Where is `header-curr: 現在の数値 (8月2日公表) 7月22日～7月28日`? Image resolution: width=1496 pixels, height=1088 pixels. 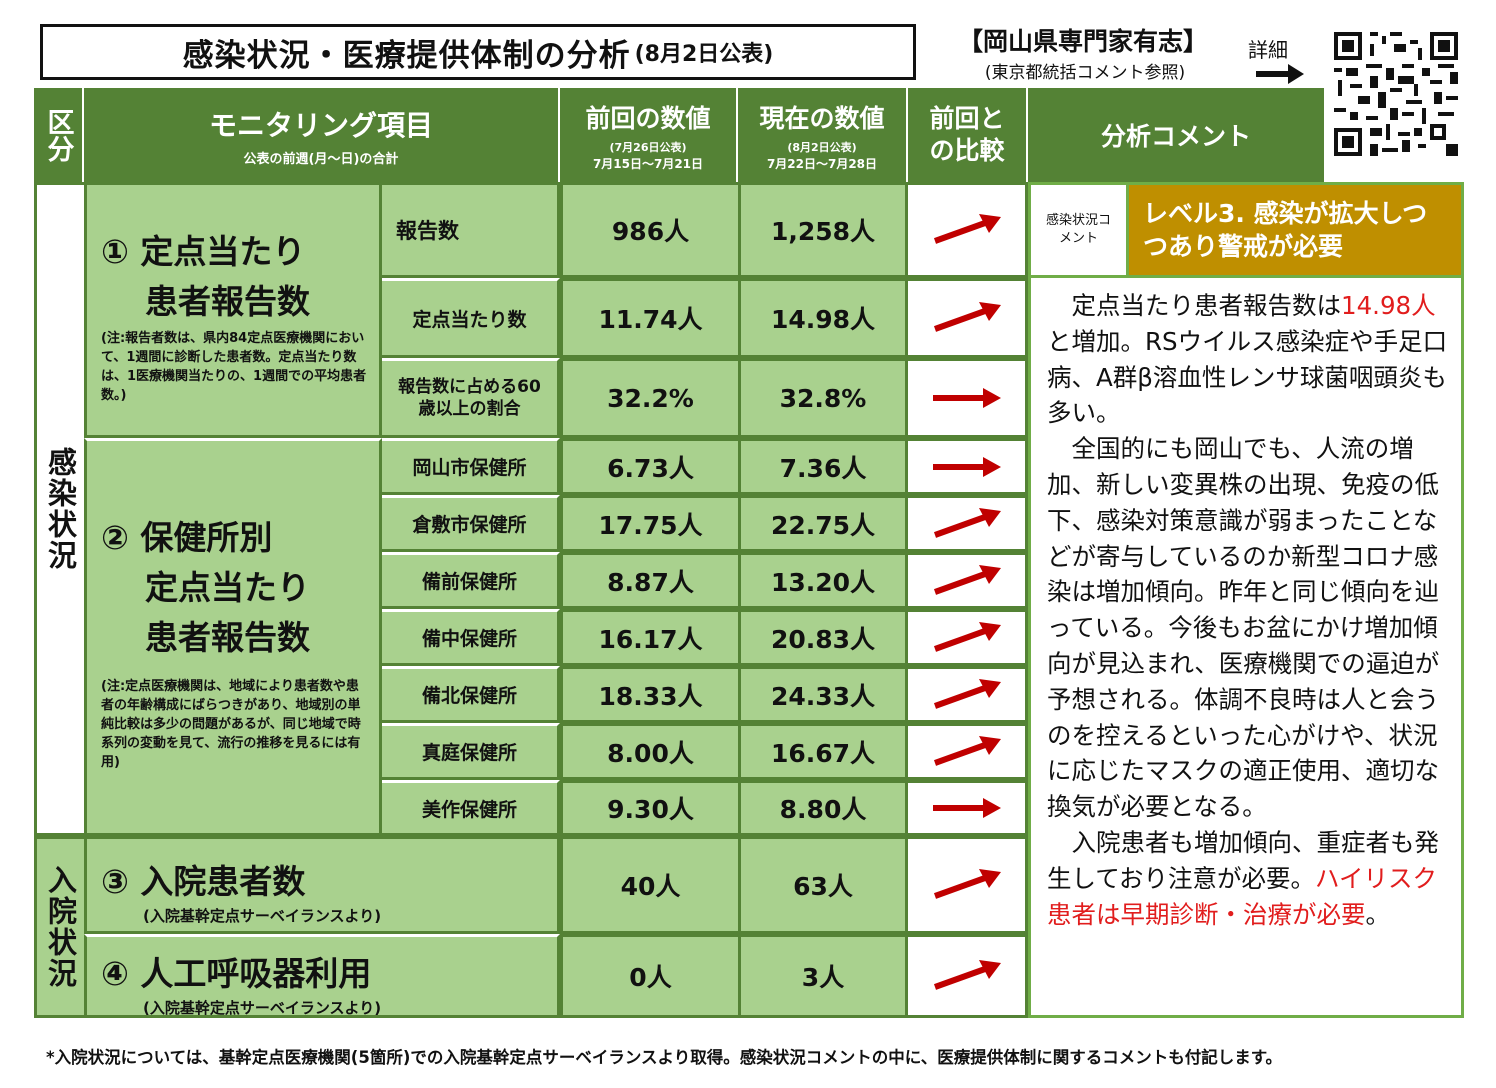
header-curr: 現在の数値 (8月2日公表) 7月22日～7月28日 is located at coordinates (823, 135).